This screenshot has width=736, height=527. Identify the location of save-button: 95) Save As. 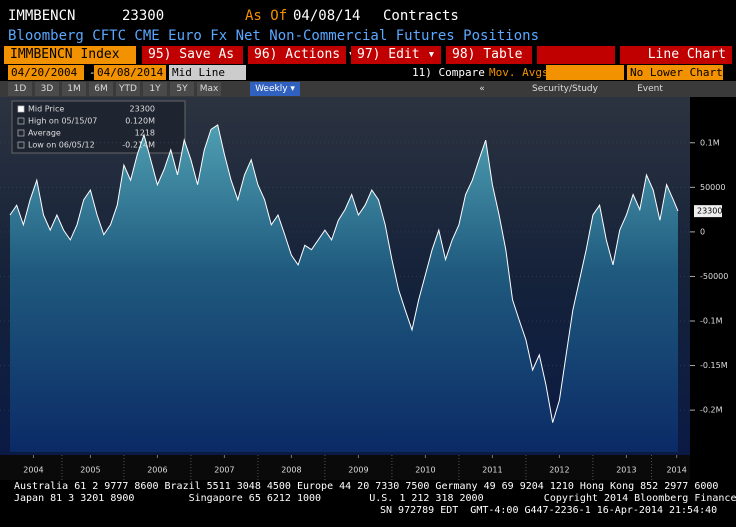
(192, 55).